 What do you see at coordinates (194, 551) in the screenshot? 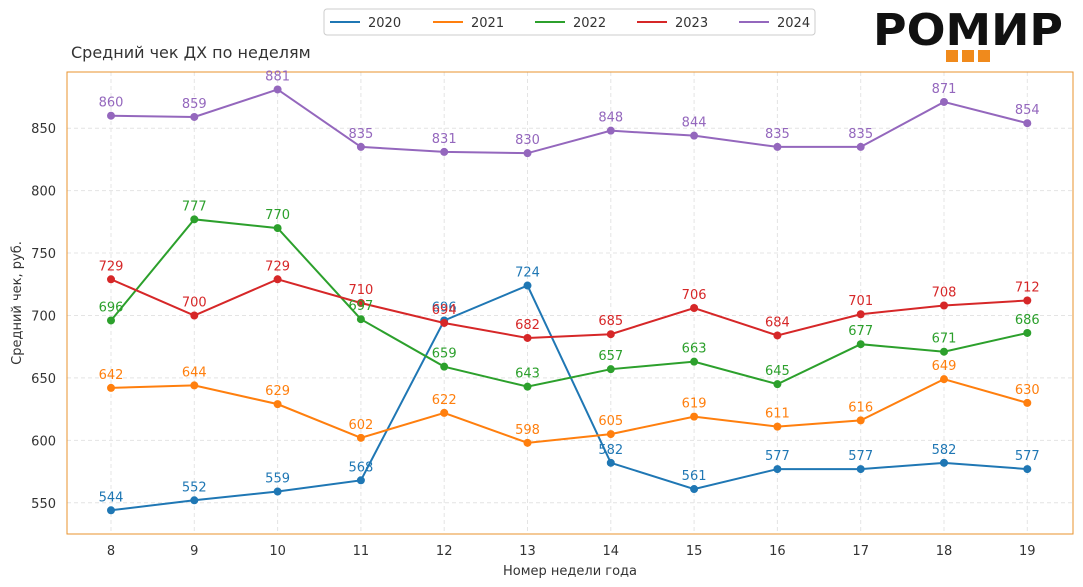
I see `x-tick-label: 9` at bounding box center [194, 551].